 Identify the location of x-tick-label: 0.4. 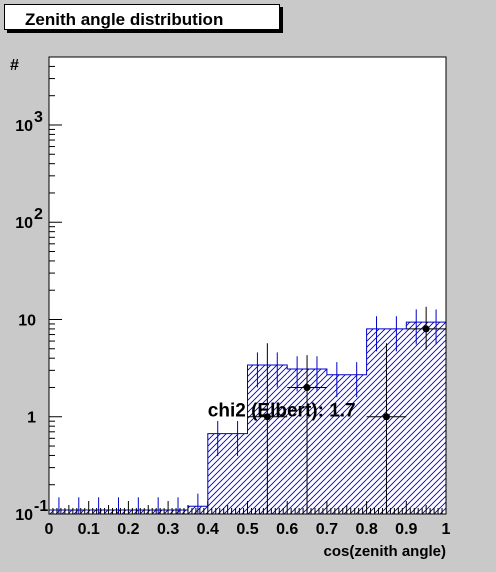
(208, 529).